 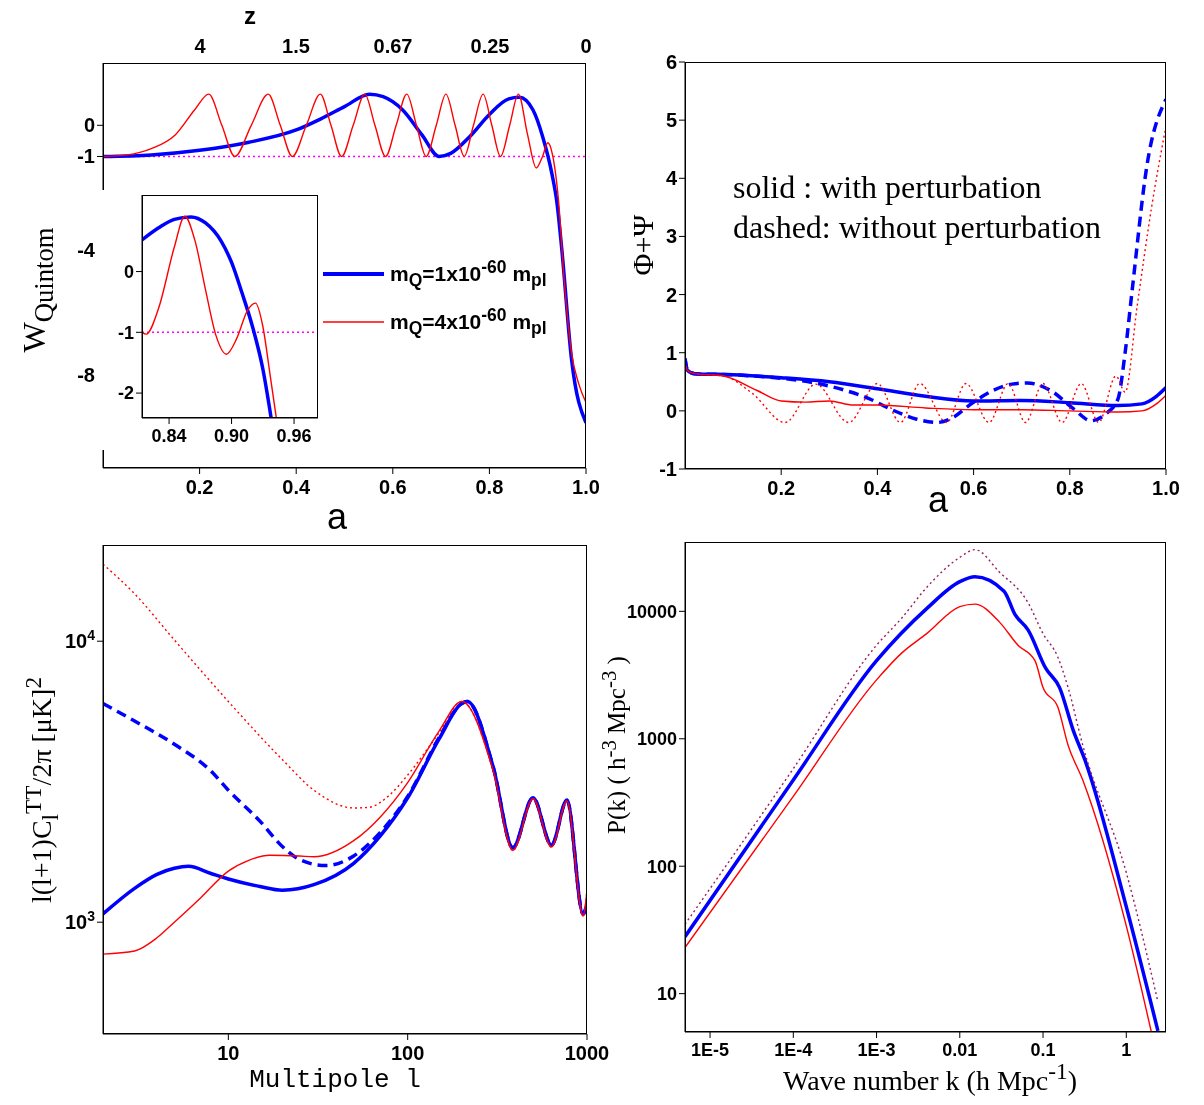 What do you see at coordinates (250, 15) in the screenshot?
I see `x2-axis-title: z` at bounding box center [250, 15].